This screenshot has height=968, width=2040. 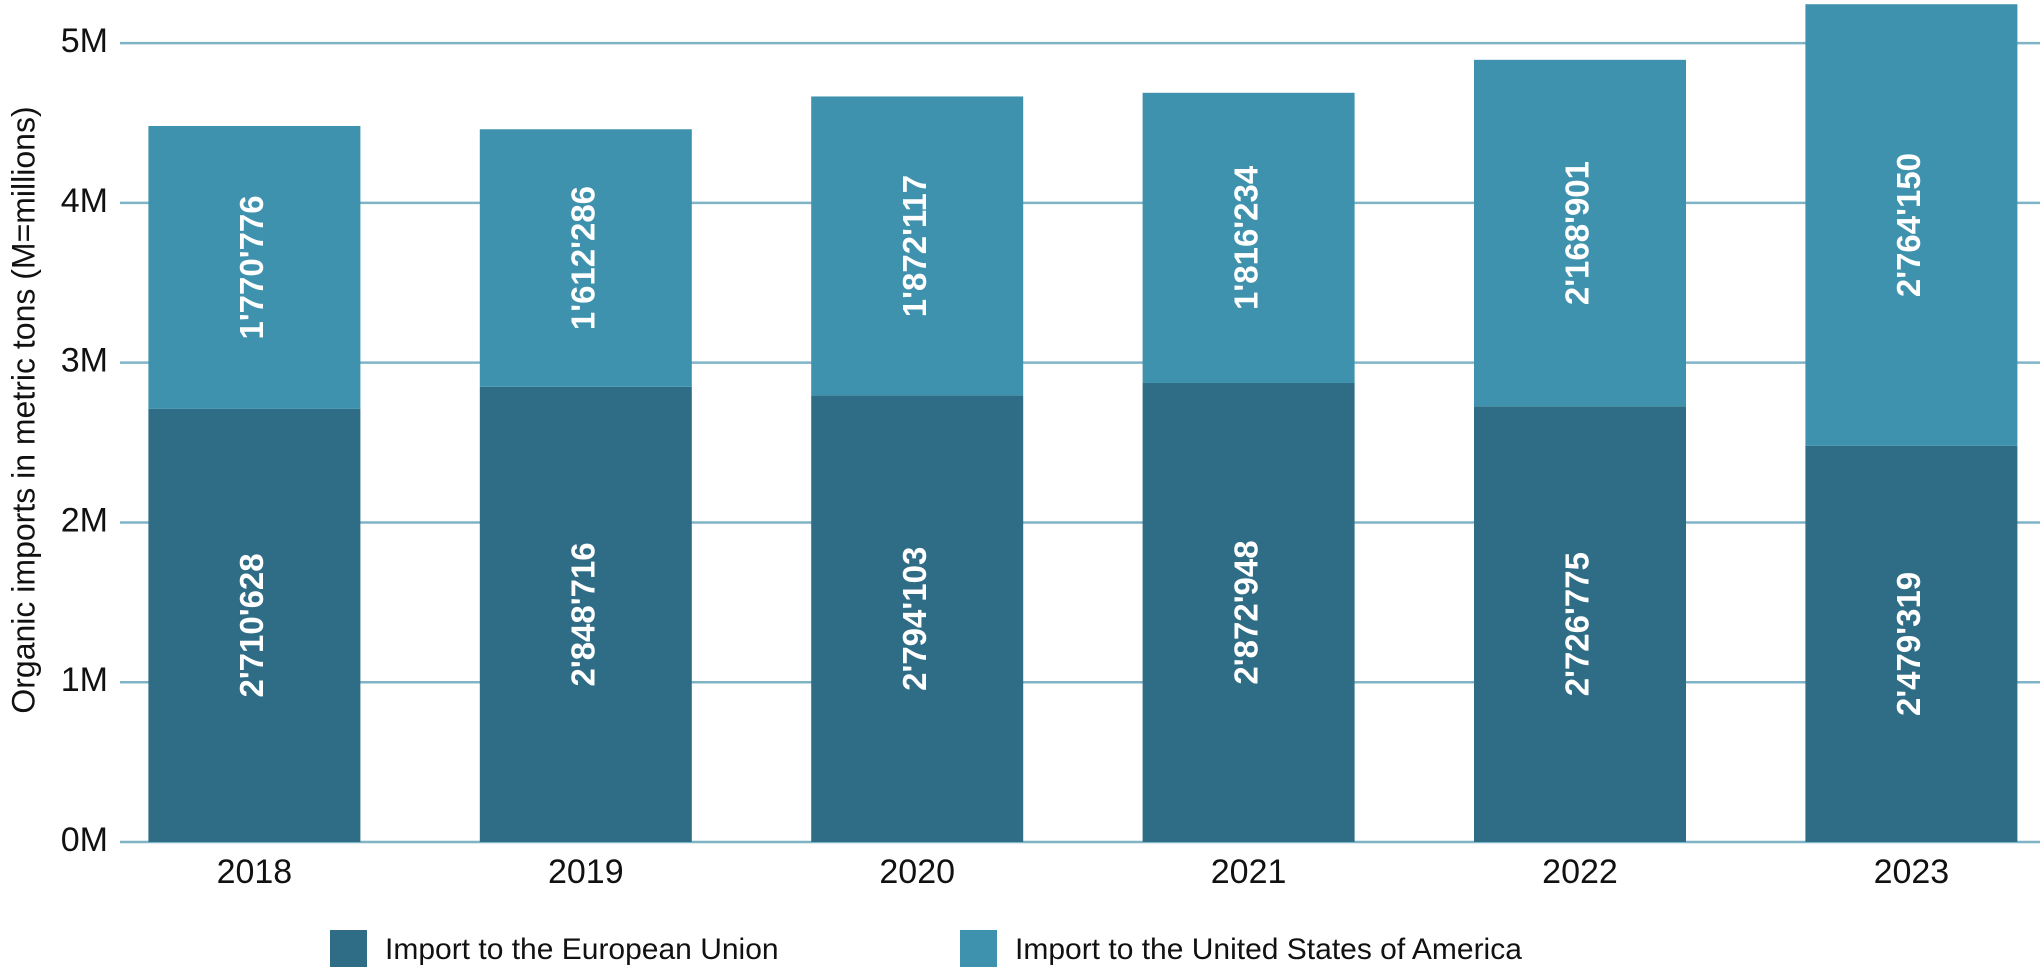 I want to click on value-label: 2'794'103, so click(x=914, y=619).